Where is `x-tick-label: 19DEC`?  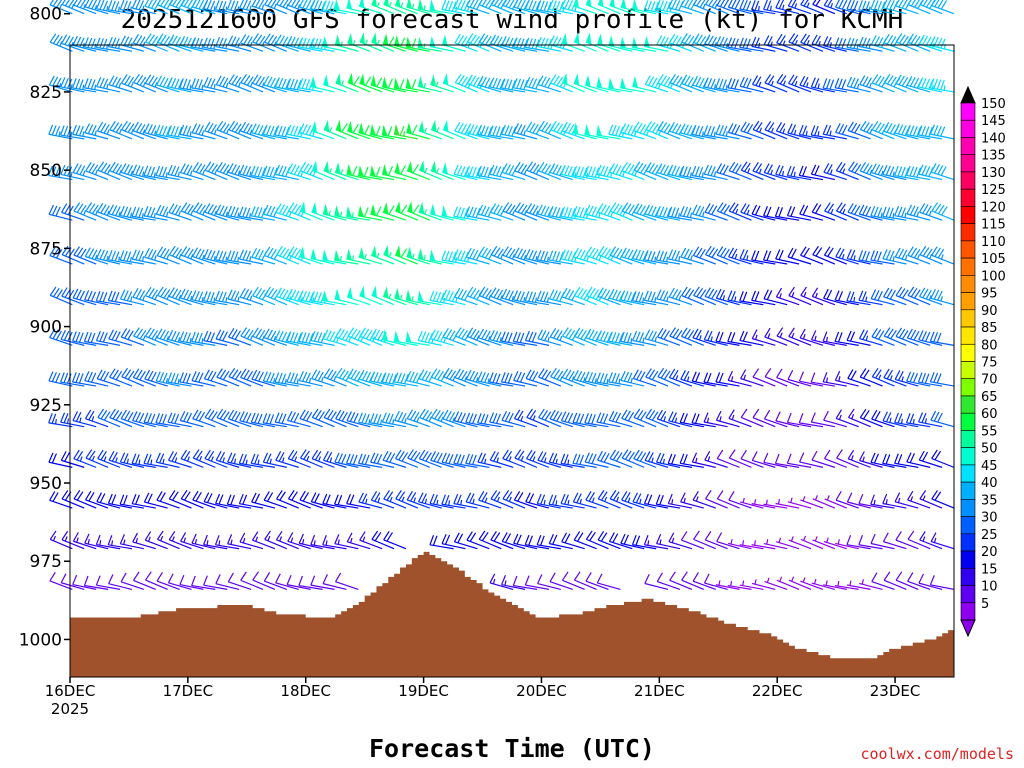
x-tick-label: 19DEC is located at coordinates (423, 691).